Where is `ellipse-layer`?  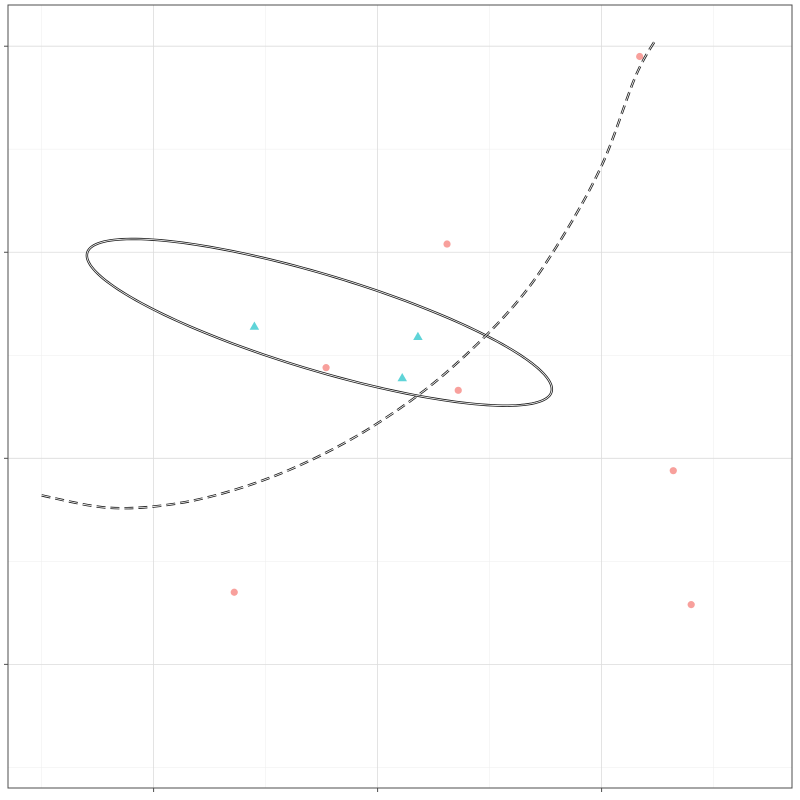
ellipse-layer is located at coordinates (319, 322).